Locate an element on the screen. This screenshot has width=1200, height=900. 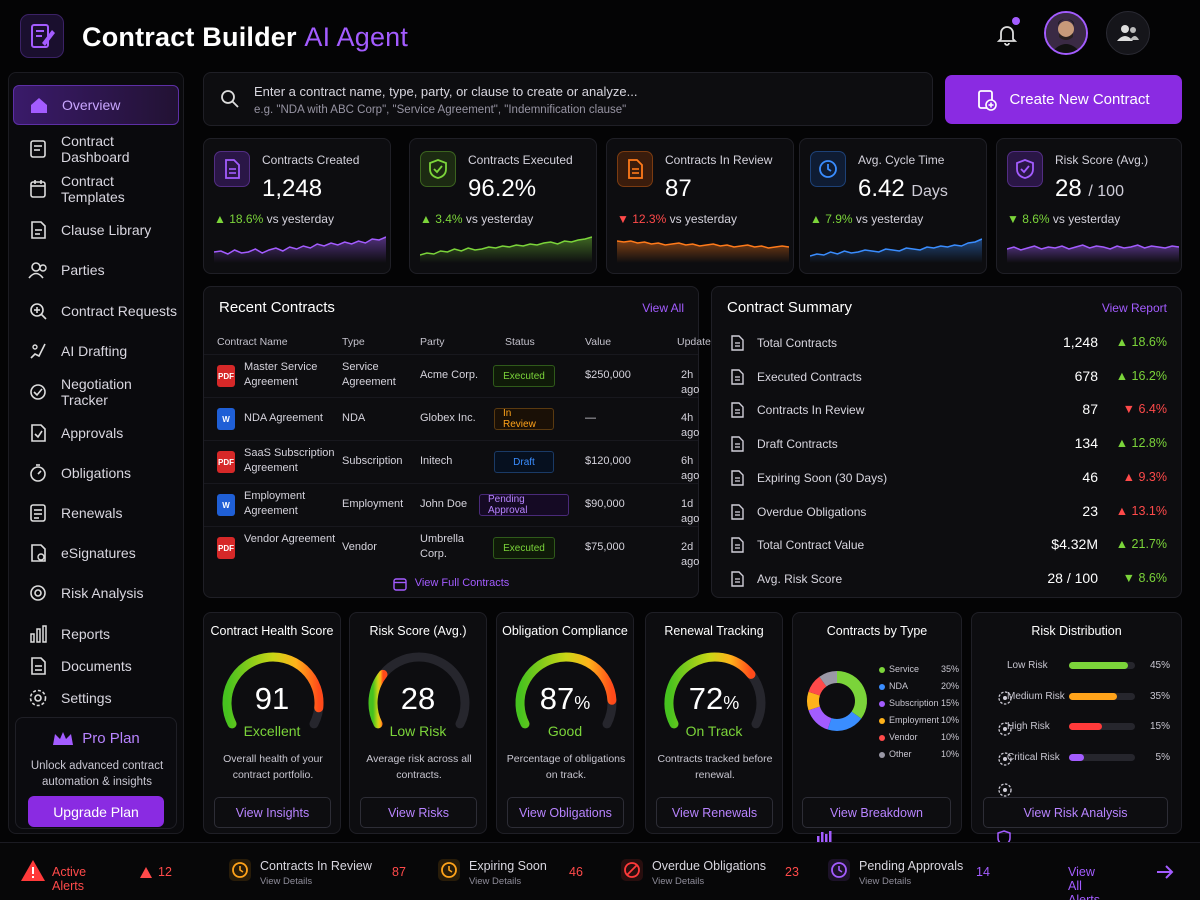
sidebar-item-contract-dashboard: Contract Dashboard is located at coordinates (96, 149).